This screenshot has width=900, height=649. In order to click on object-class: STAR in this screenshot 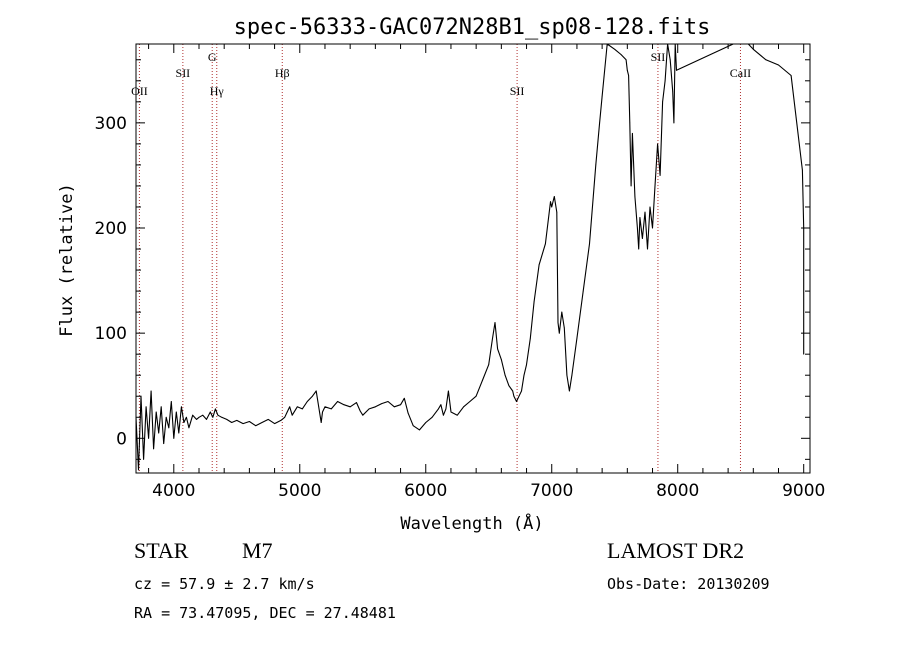, I will do `click(161, 550)`.